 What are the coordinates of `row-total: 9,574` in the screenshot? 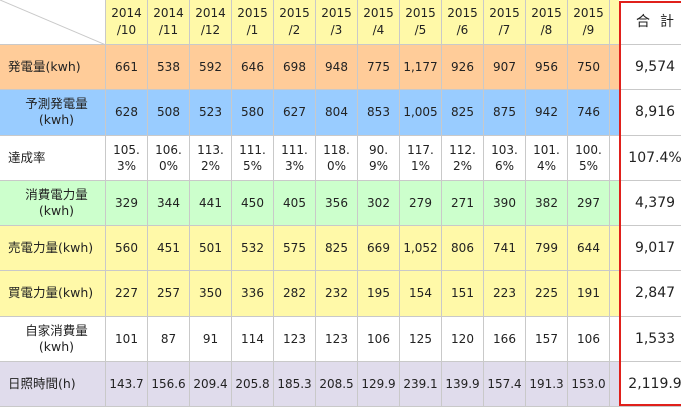 It's located at (650, 68).